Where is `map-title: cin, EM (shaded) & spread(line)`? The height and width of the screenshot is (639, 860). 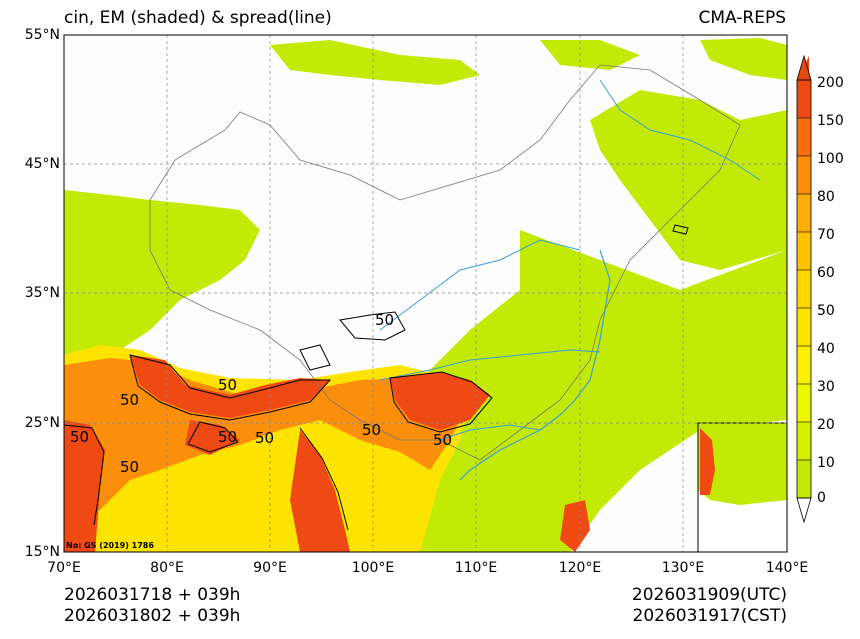
map-title: cin, EM (shaded) & spread(line) is located at coordinates (198, 18).